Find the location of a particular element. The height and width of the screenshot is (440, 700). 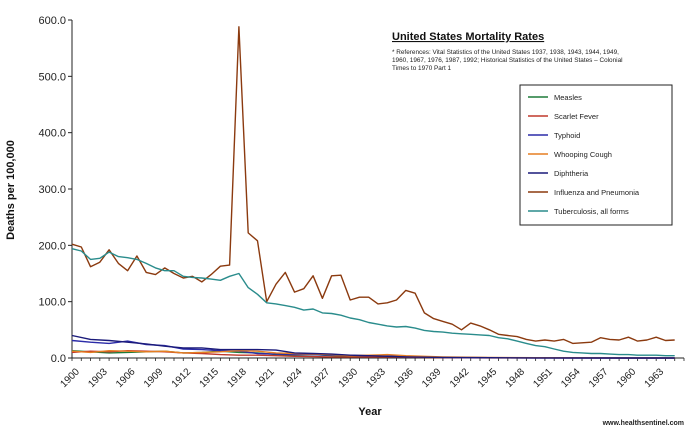

series-line-diphtheria is located at coordinates (373, 346).